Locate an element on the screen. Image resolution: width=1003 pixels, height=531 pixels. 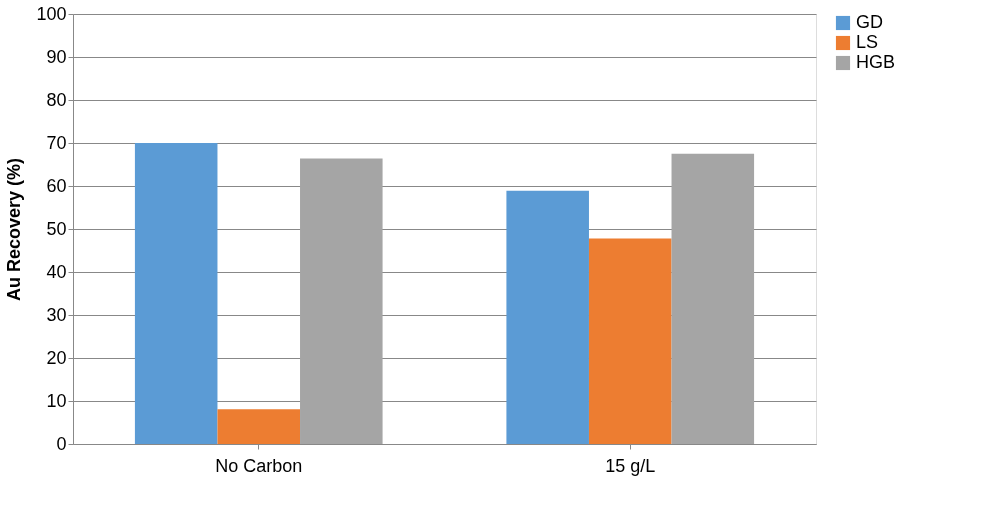
y-tick-label: 100 is located at coordinates (51, 13).